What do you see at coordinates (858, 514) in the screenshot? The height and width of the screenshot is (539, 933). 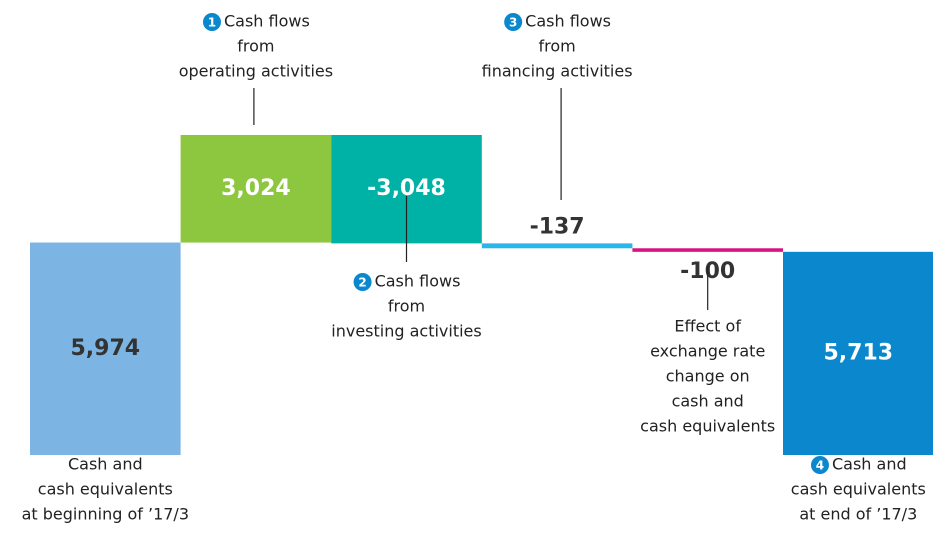 I see `category-label: at end of ’17/3` at bounding box center [858, 514].